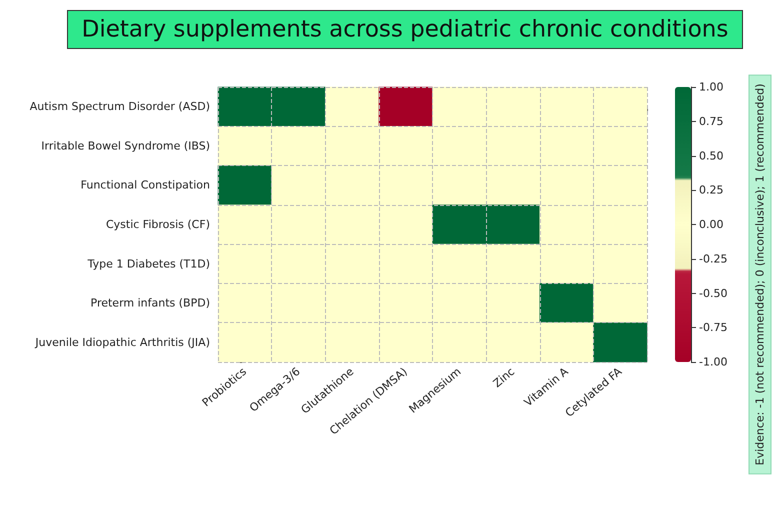  I want to click on color-bar-label: 0.75, so click(711, 121).